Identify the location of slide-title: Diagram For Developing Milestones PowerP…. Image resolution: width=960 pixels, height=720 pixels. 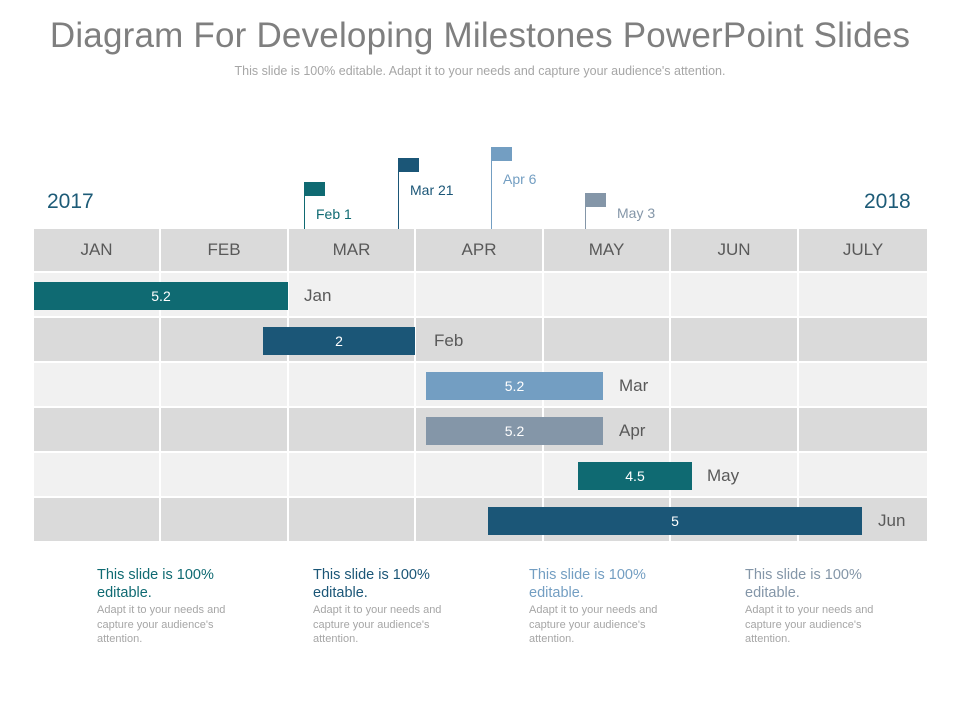
(480, 35).